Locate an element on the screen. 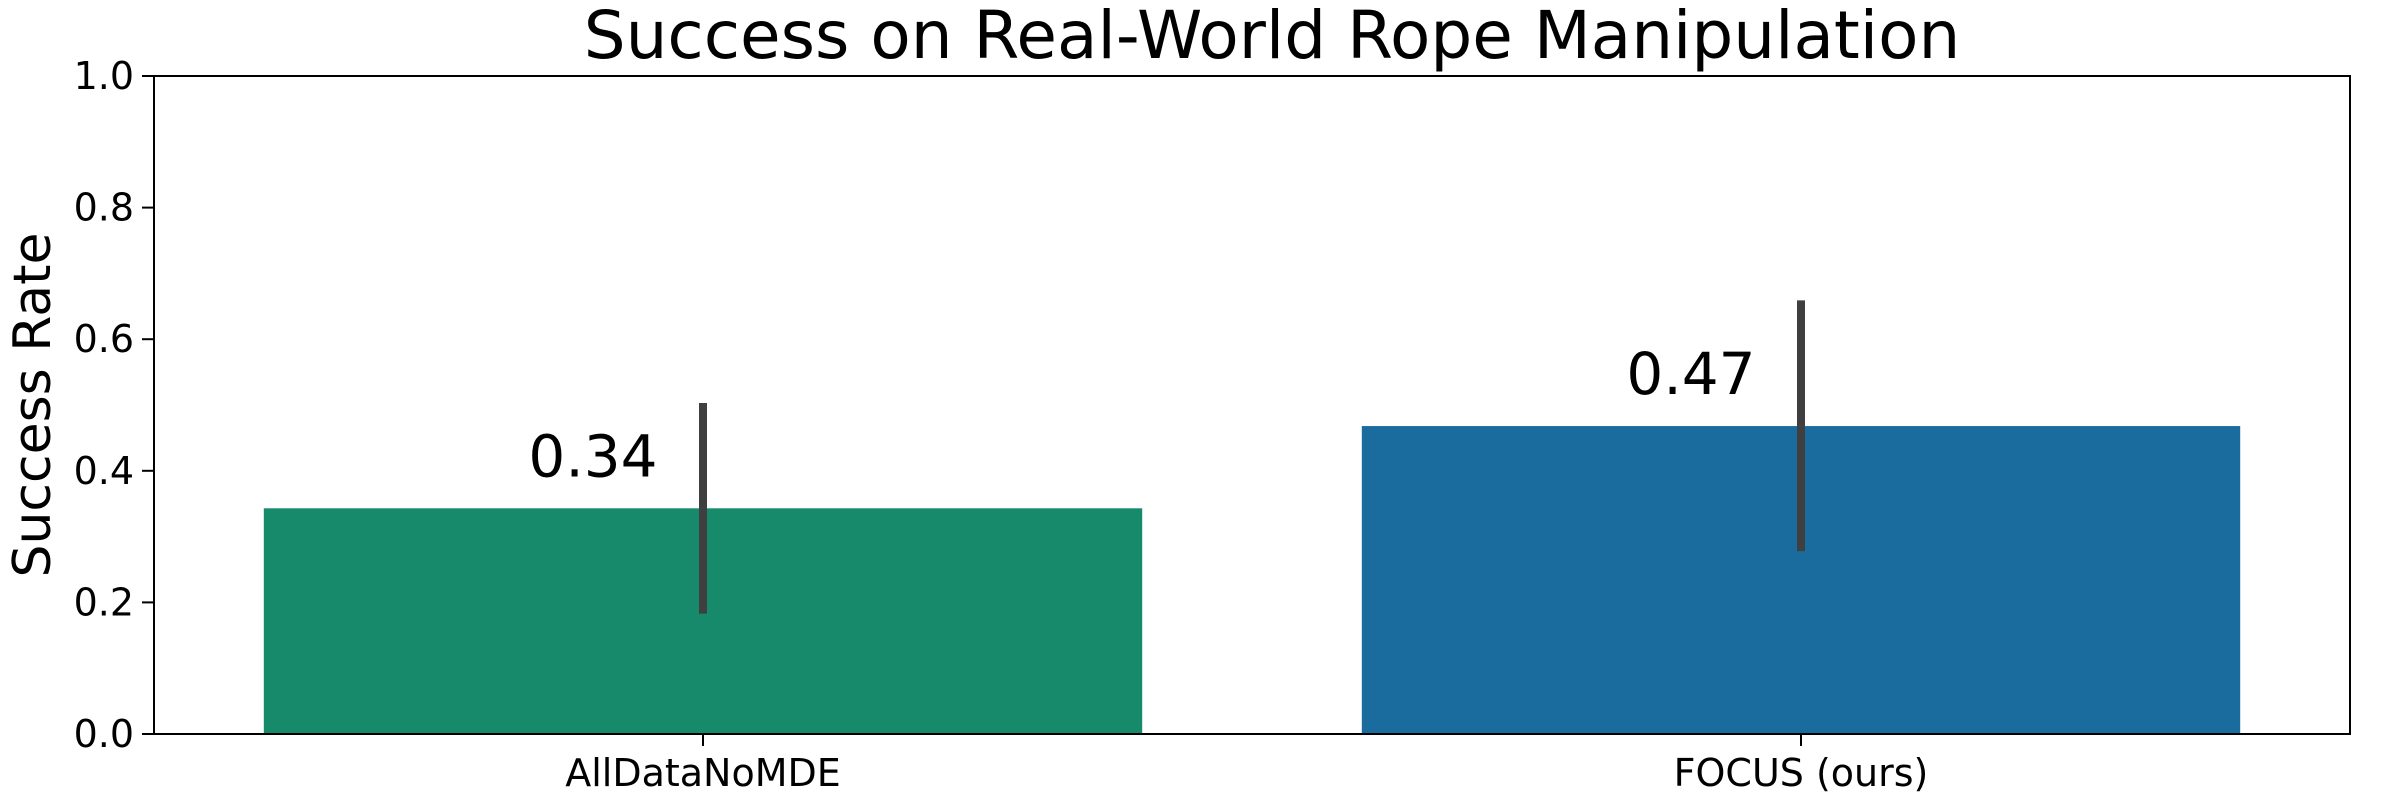 The image size is (2400, 800). y-tick-label: 0.6 is located at coordinates (104, 339).